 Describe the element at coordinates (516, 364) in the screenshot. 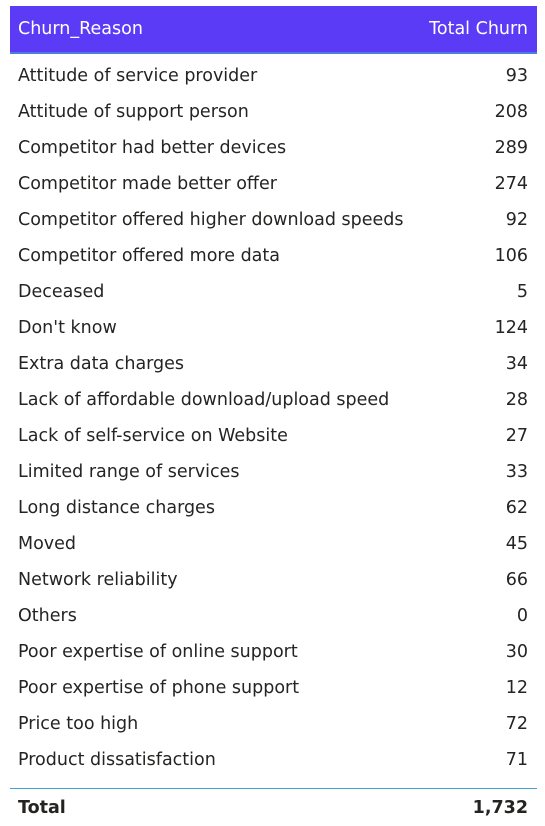

I see `cell-total-churn: 34` at that location.